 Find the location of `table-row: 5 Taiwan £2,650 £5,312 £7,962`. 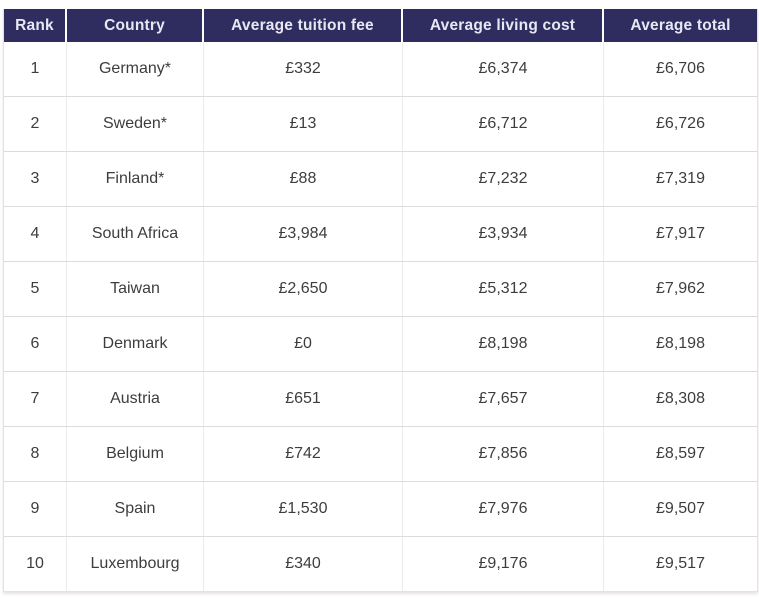

table-row: 5 Taiwan £2,650 £5,312 £7,962 is located at coordinates (380, 289).